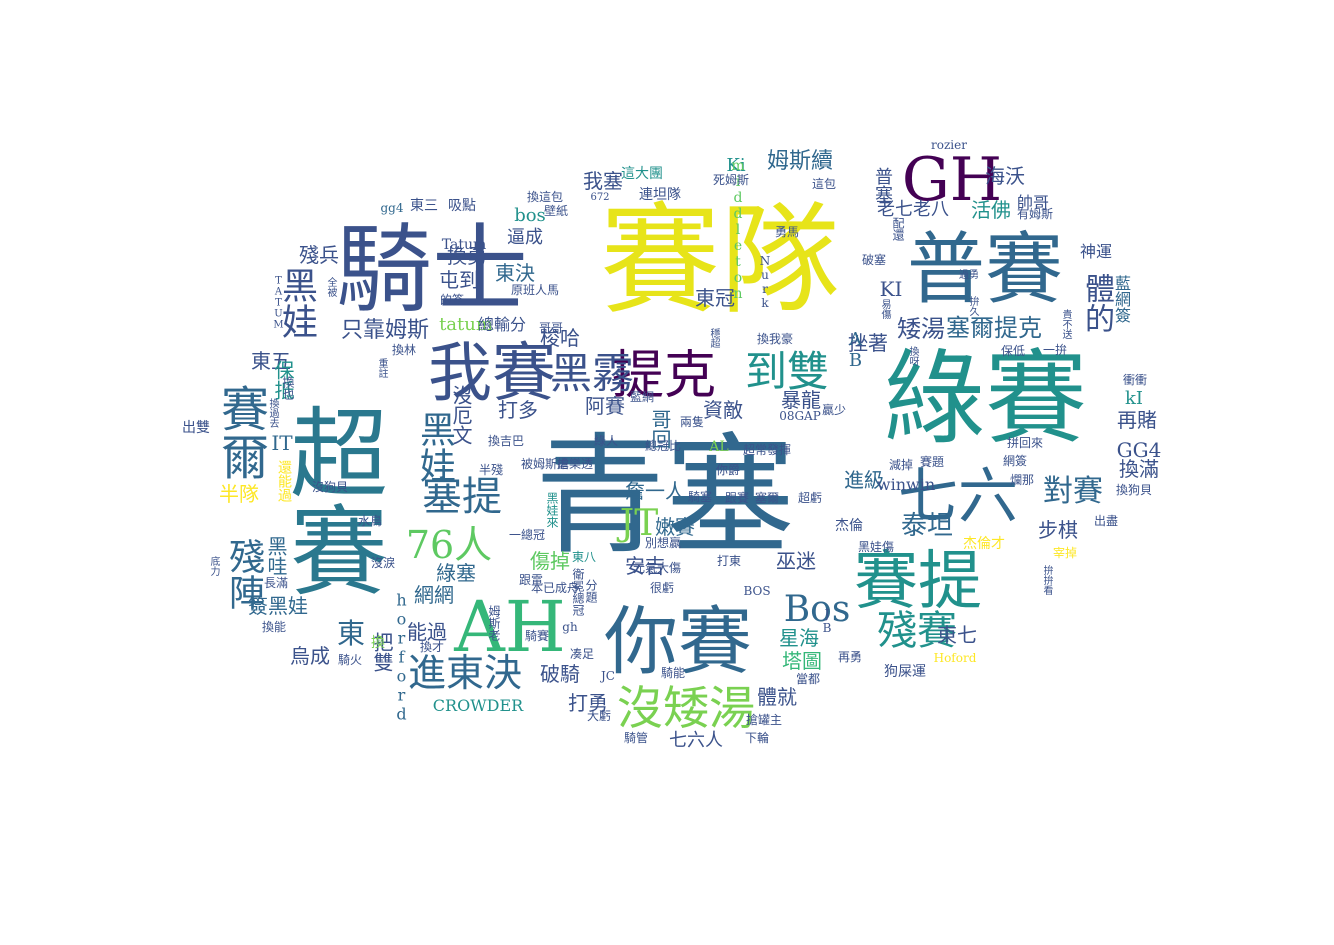  Describe the element at coordinates (1025, 443) in the screenshot. I see `cloud-word: 拼回來` at that location.